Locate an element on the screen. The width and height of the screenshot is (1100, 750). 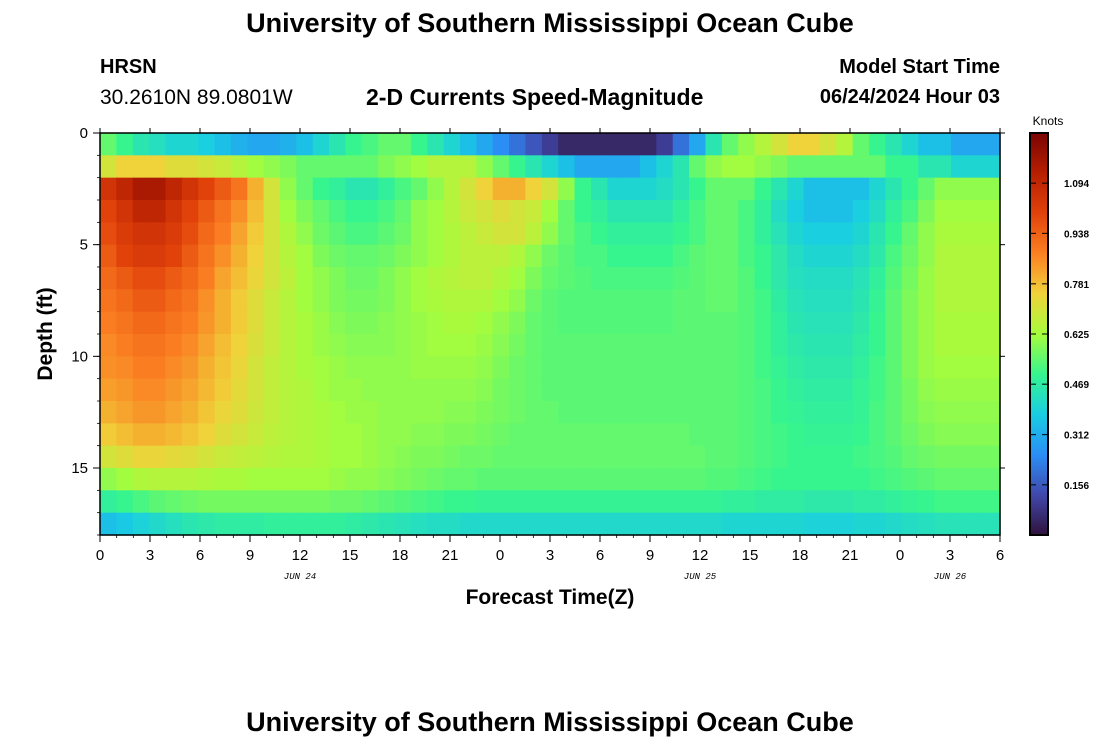
y-tick-label: 10 is located at coordinates (79, 356).